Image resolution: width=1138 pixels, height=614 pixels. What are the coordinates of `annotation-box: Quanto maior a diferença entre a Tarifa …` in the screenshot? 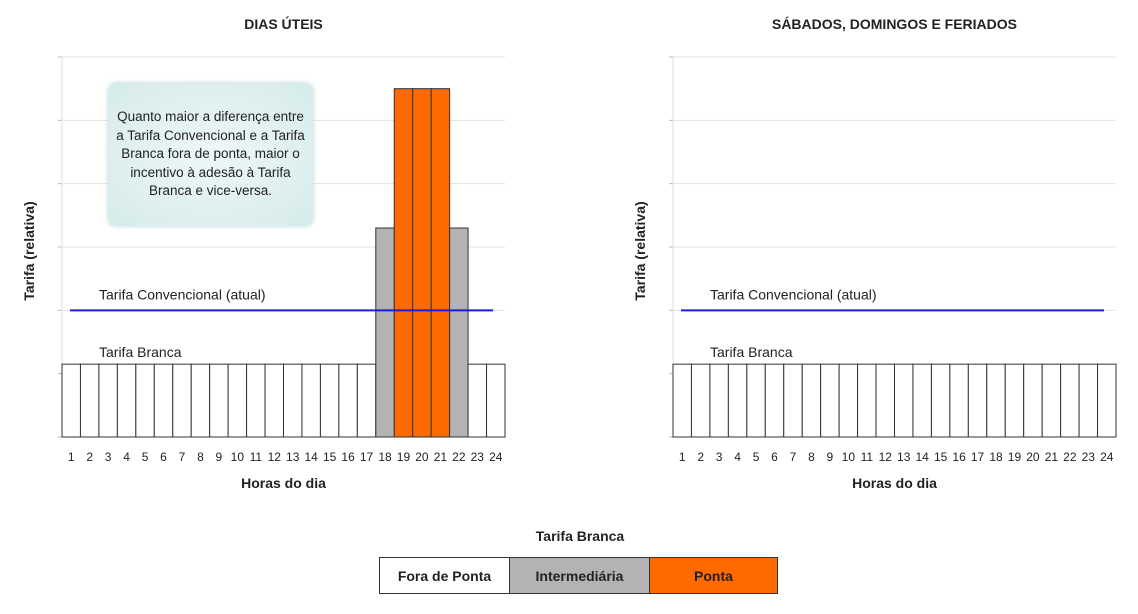 It's located at (210, 154).